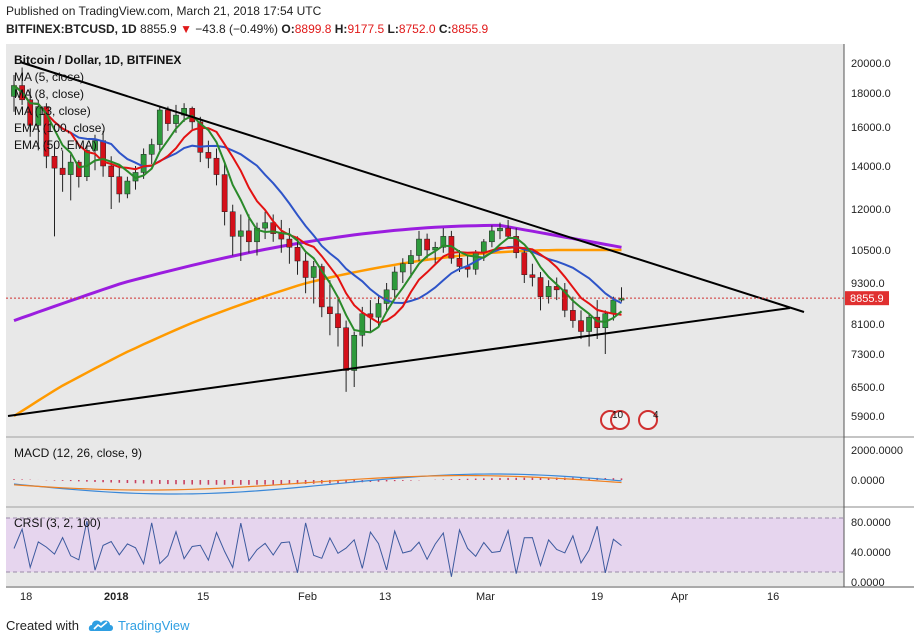 This screenshot has height=642, width=914. Describe the element at coordinates (366, 29) in the screenshot. I see `high-value: 9177.5` at that location.